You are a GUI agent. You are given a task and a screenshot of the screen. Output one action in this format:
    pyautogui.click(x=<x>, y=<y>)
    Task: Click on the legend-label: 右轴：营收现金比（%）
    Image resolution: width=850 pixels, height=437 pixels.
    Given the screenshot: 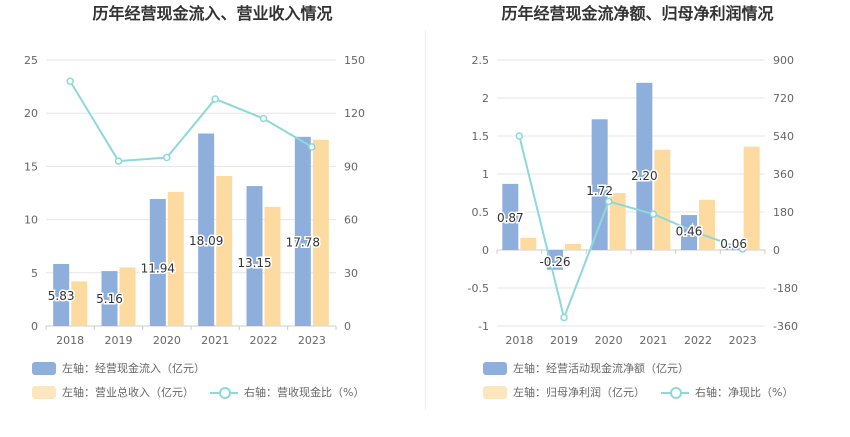 What is the action you would take?
    pyautogui.click(x=304, y=392)
    